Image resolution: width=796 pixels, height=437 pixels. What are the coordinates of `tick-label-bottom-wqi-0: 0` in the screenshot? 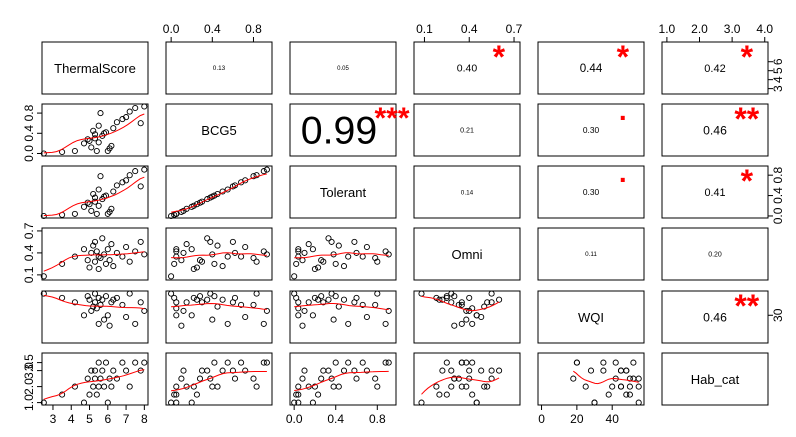 It's located at (541, 419).